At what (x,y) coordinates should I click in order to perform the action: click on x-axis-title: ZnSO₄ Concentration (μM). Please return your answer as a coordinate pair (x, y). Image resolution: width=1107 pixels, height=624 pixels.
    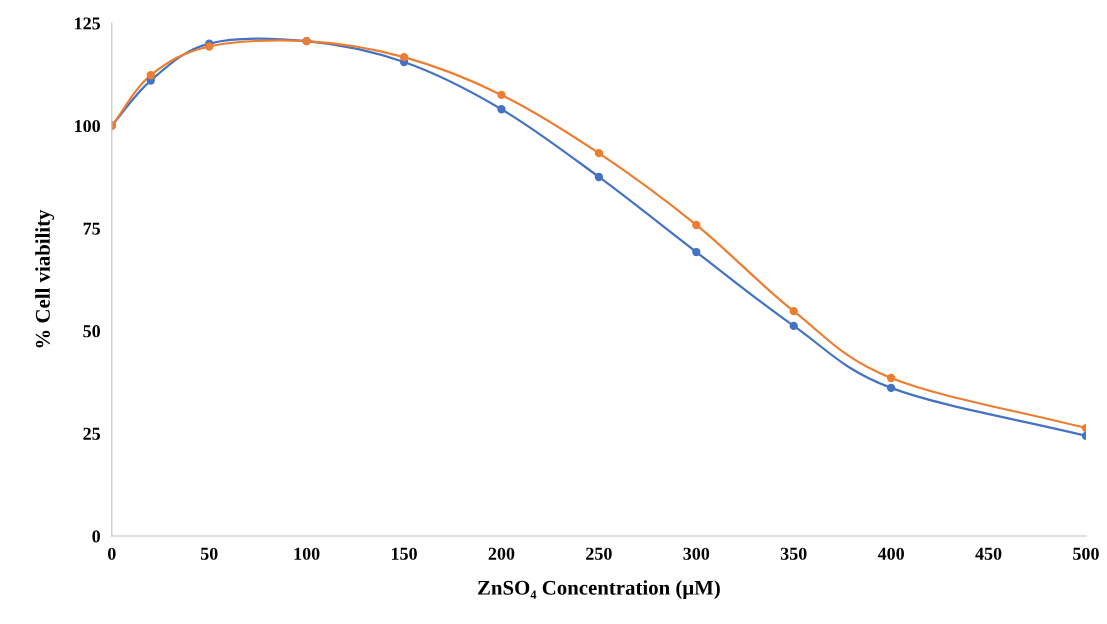
    Looking at the image, I should click on (599, 590).